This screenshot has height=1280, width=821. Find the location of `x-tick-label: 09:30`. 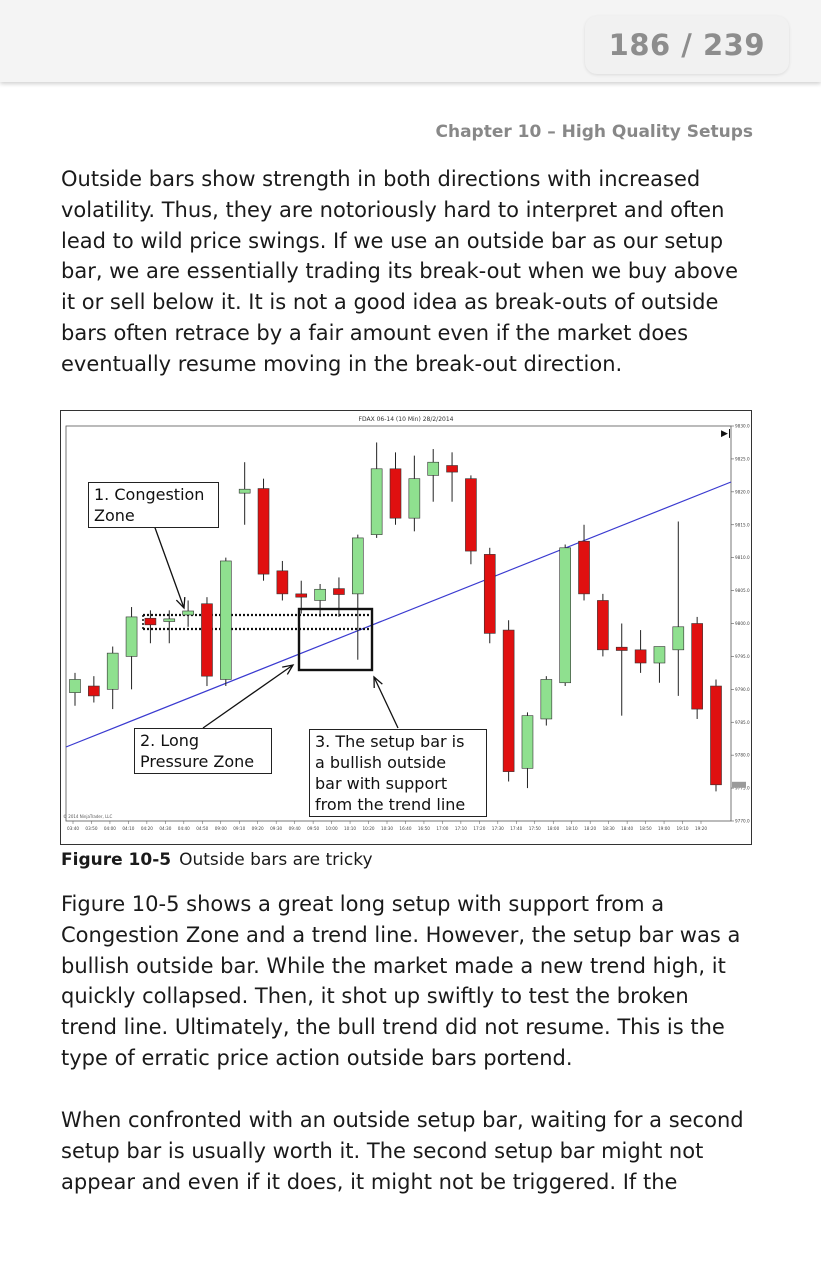

x-tick-label: 09:30 is located at coordinates (276, 828).